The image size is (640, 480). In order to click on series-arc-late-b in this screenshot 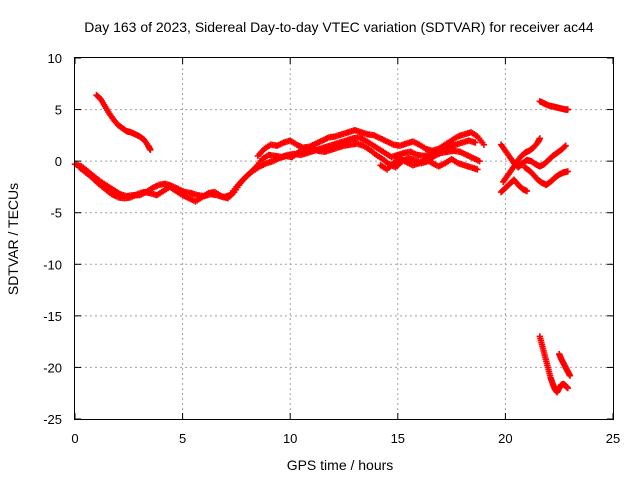, I will do `click(533, 156)`.